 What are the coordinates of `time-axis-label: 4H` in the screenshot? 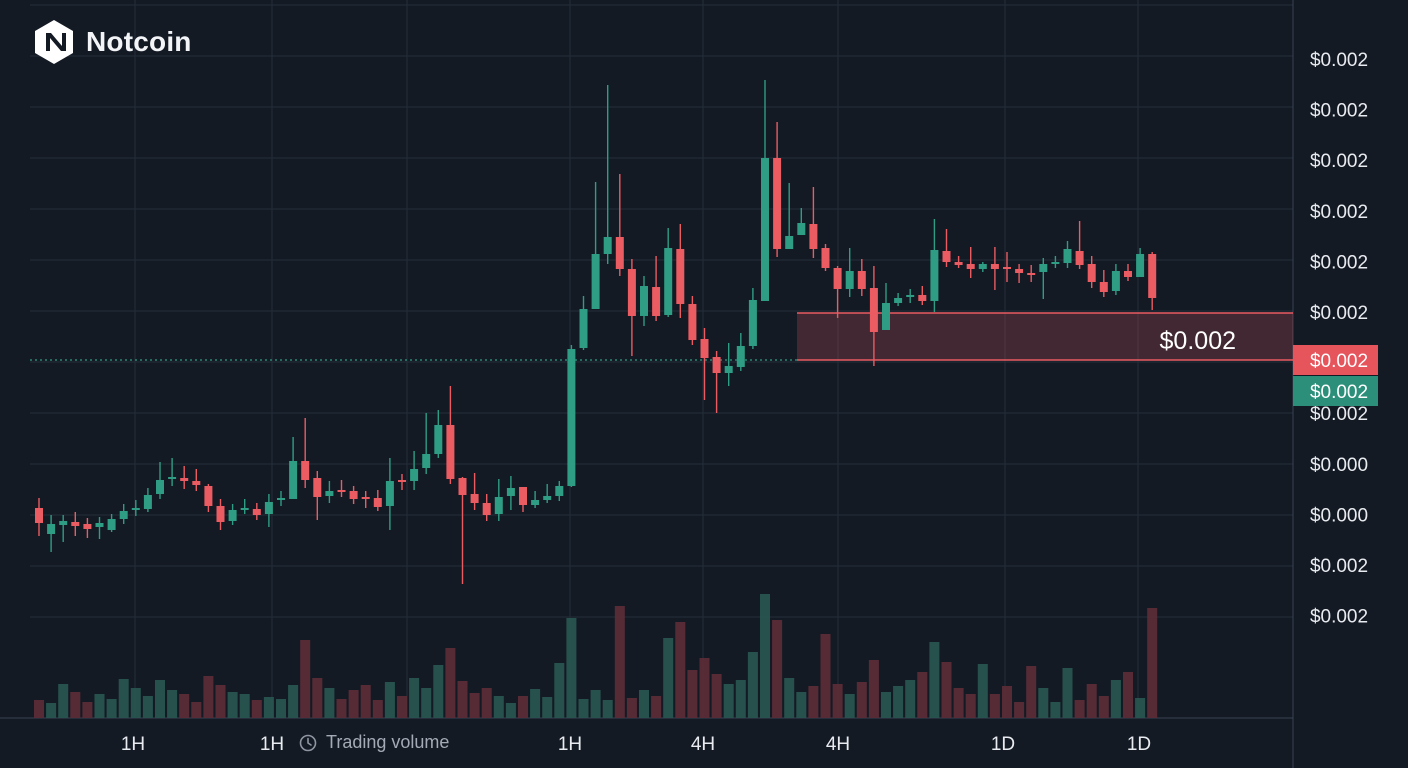 It's located at (703, 744).